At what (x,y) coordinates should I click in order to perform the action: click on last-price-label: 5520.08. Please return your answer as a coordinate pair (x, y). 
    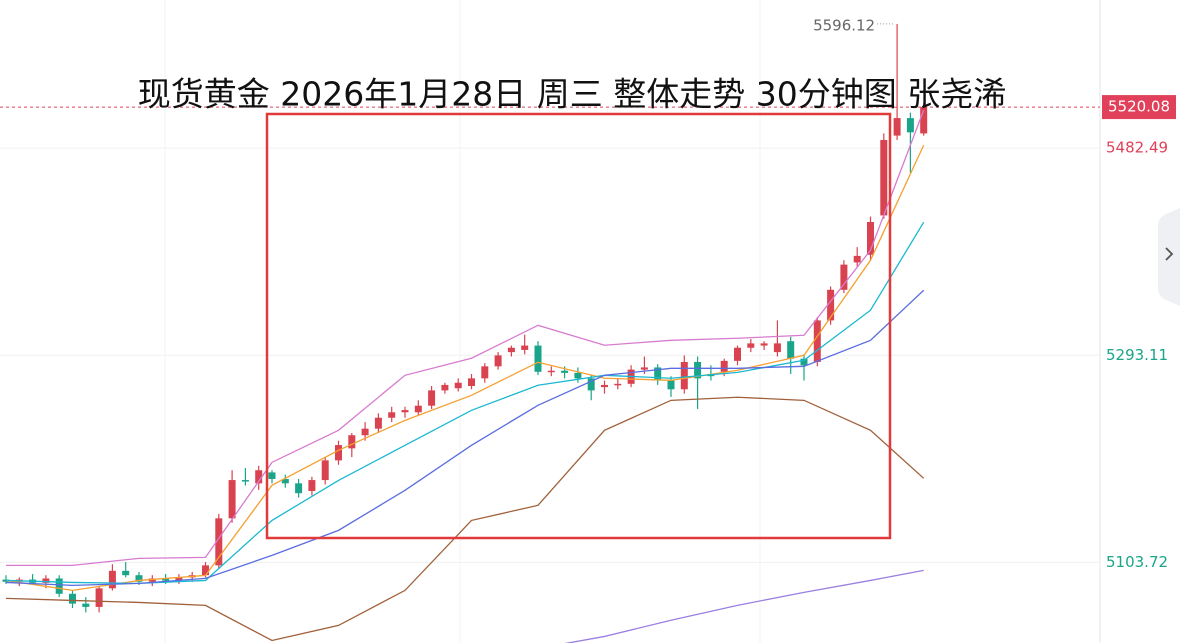
    Looking at the image, I should click on (1139, 107).